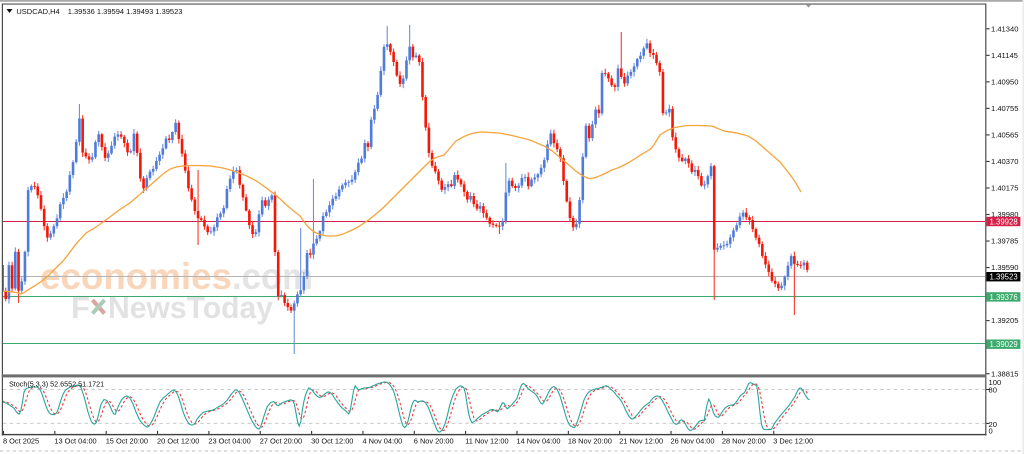 The width and height of the screenshot is (1024, 454). Describe the element at coordinates (21, 441) in the screenshot. I see `svg-text: 8 Oct 2025` at that location.